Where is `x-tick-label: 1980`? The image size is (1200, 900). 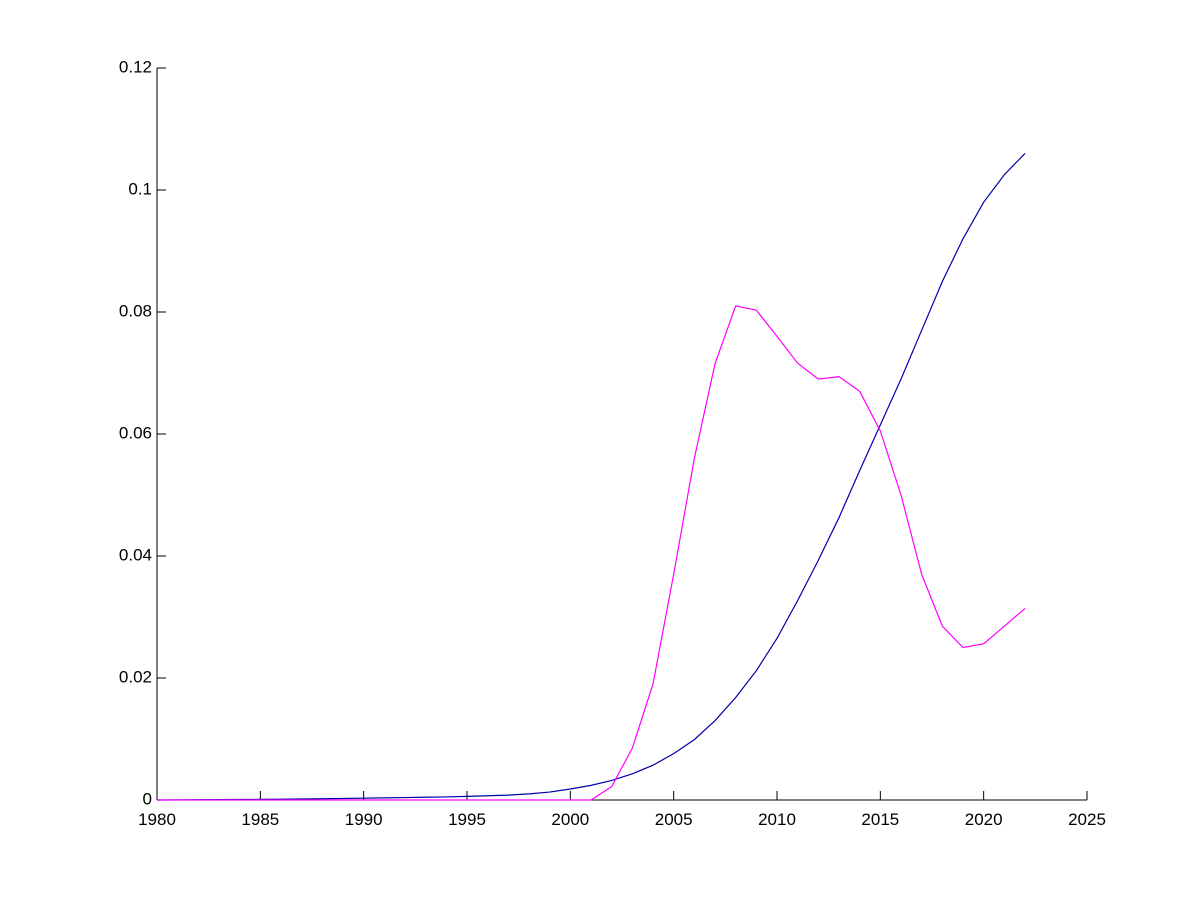
x-tick-label: 1980 is located at coordinates (157, 819).